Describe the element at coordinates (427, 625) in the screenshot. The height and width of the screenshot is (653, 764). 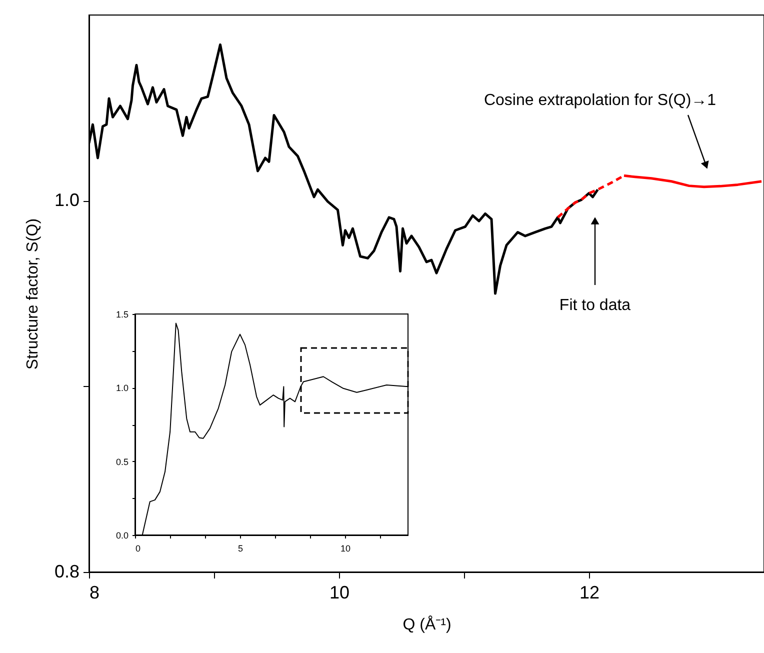
I see `x-axis-title: Q (Å⁻¹)` at that location.